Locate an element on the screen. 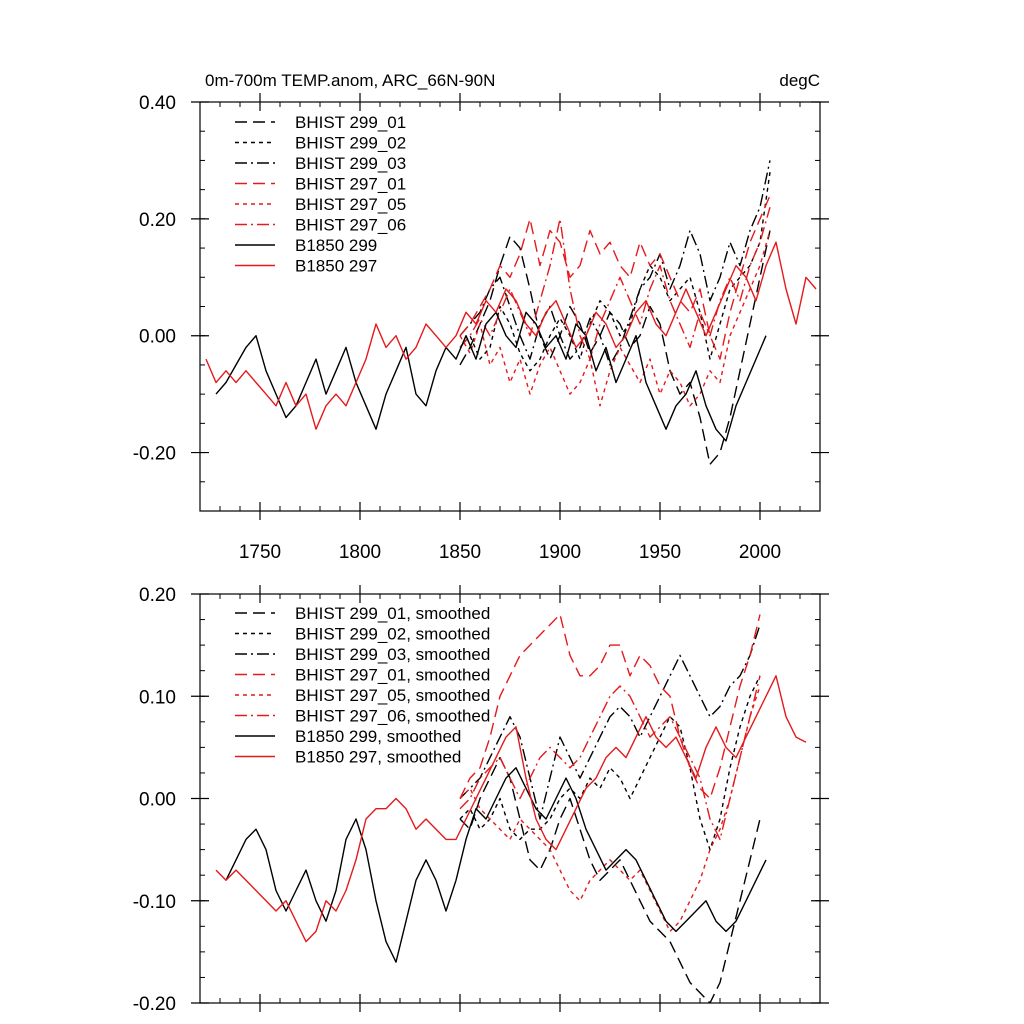  x-tick-label: 1950 is located at coordinates (660, 552).